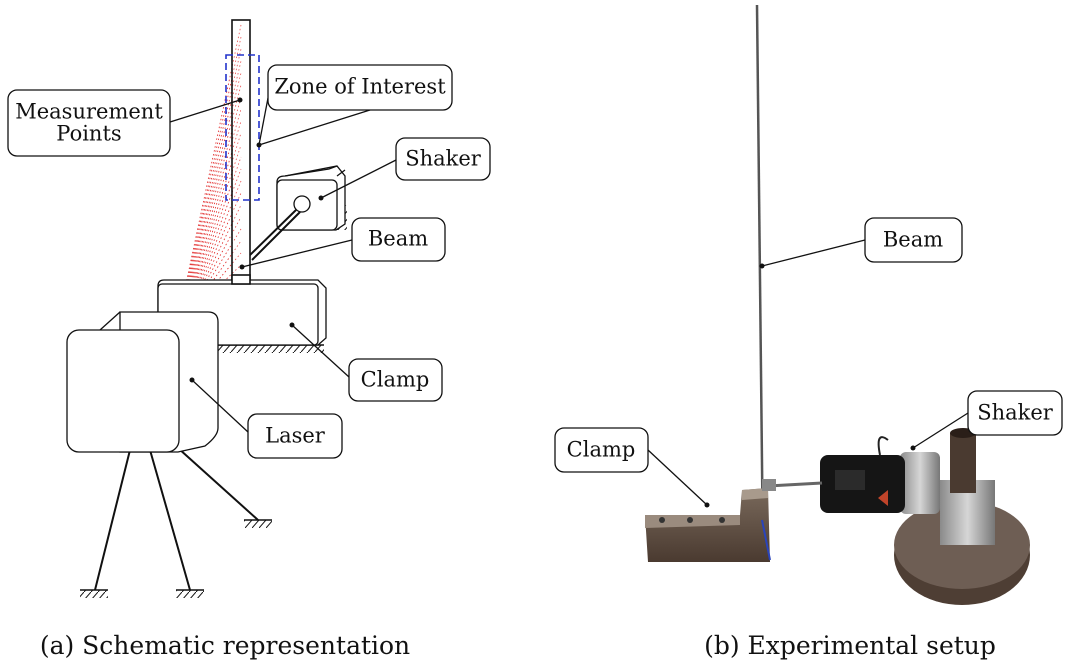 The height and width of the screenshot is (667, 1065). I want to click on laser, so click(169, 454).